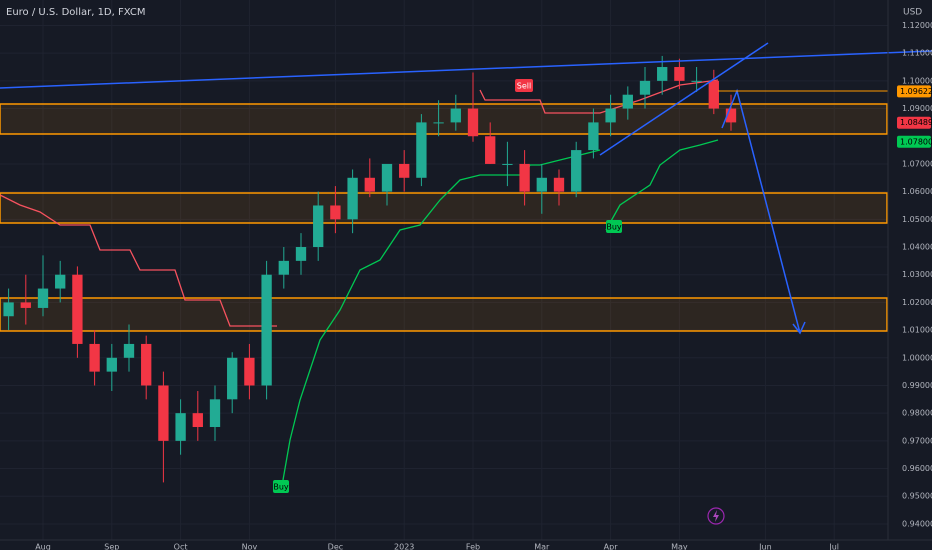 This screenshot has width=932, height=550. What do you see at coordinates (833, 546) in the screenshot?
I see `x-tick-label: Jul` at bounding box center [833, 546].